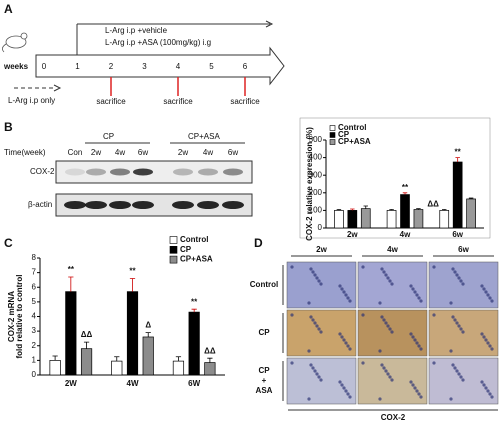 This screenshot has height=425, width=500. What do you see at coordinates (8, 243) in the screenshot?
I see `panel-label: C` at bounding box center [8, 243].